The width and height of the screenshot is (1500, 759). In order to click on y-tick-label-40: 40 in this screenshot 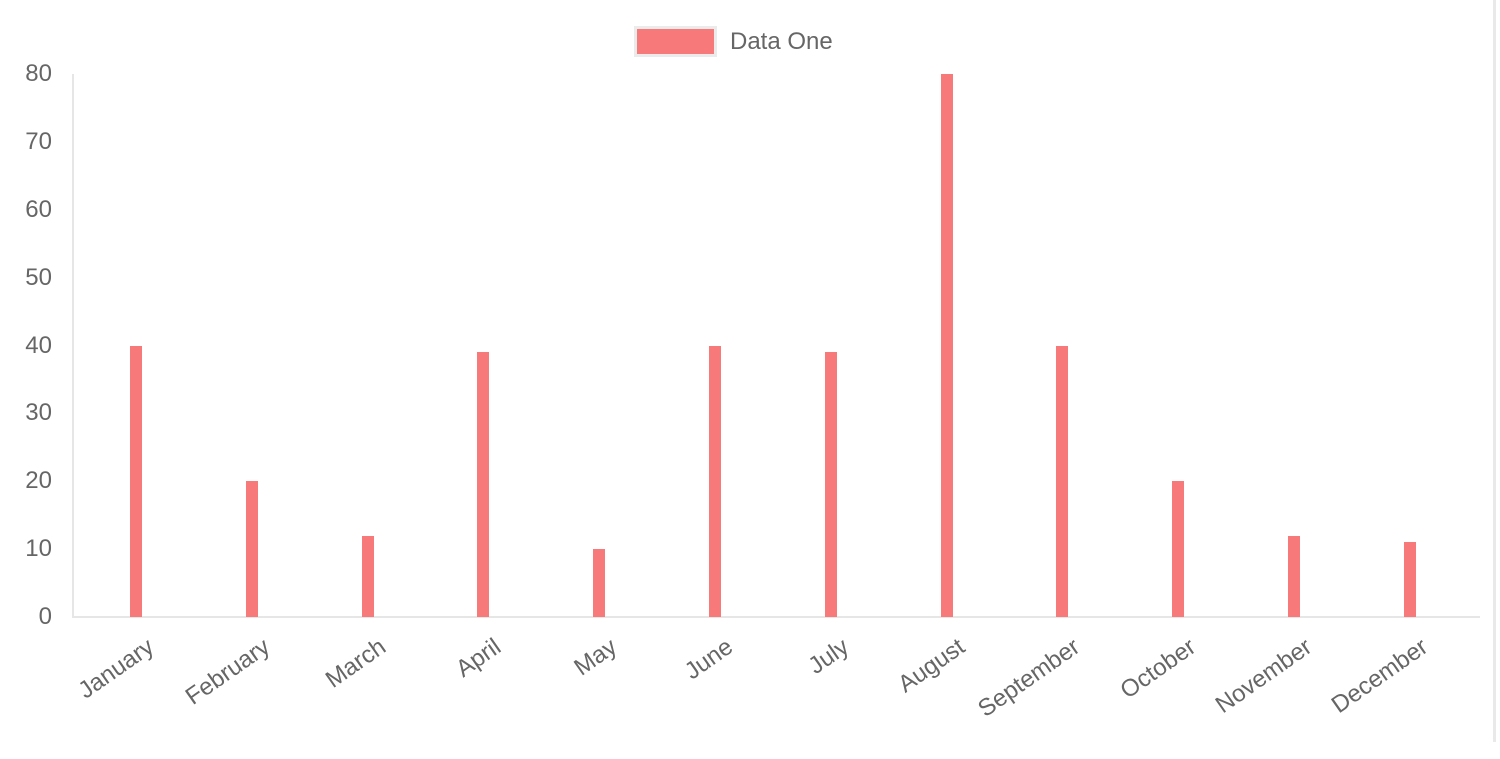, I will do `click(38, 345)`.